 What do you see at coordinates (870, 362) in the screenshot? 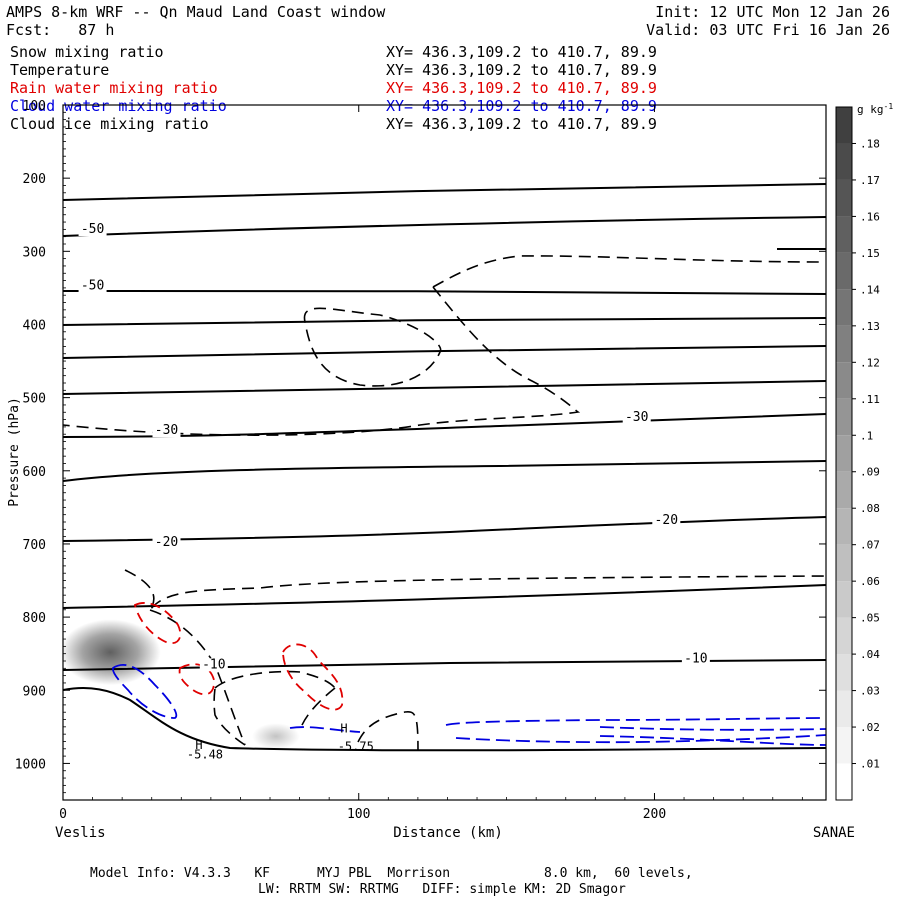
I see `colorbar-label: .12` at bounding box center [870, 362].